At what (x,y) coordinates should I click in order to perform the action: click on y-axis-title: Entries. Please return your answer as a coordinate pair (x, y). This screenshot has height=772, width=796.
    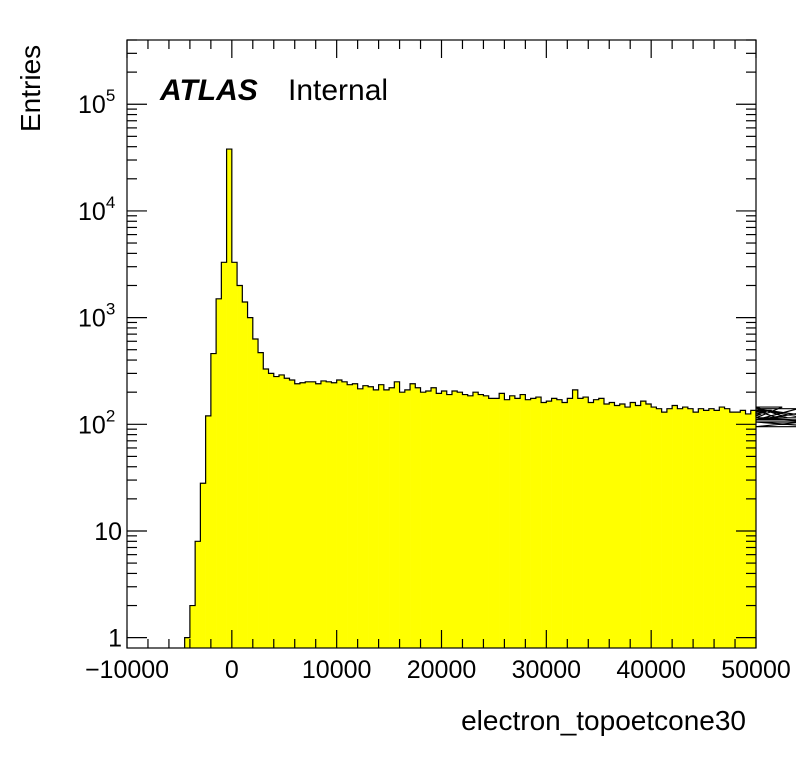
    Looking at the image, I should click on (30, 88).